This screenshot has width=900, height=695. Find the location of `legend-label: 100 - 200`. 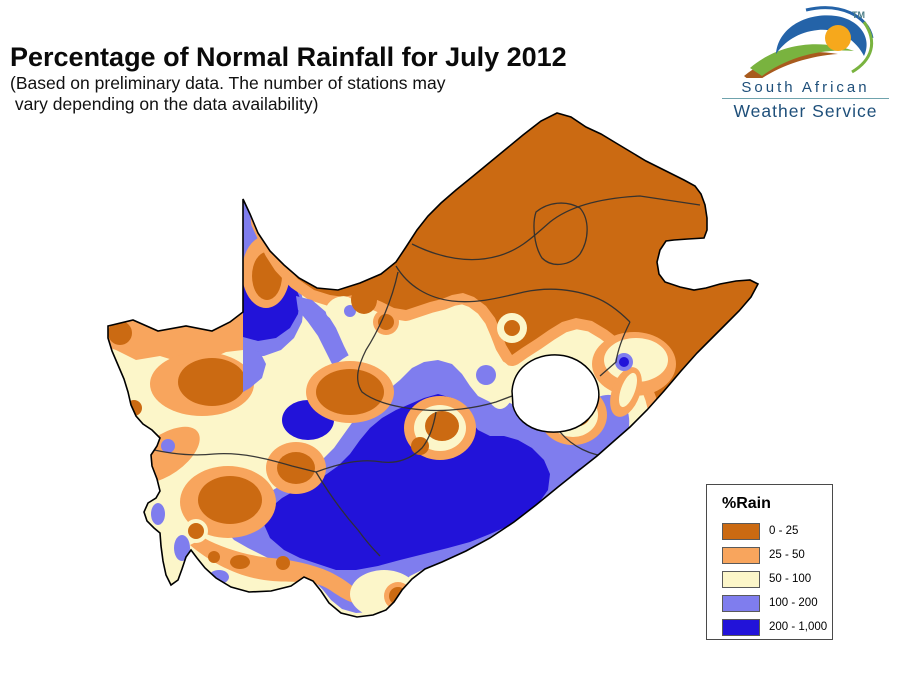

legend-label: 100 - 200 is located at coordinates (793, 603).